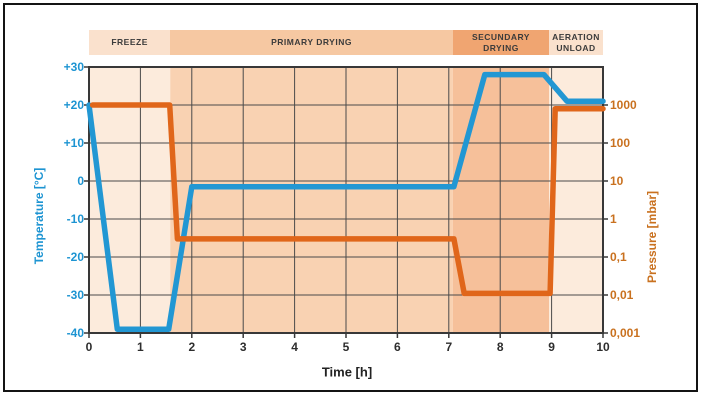  What do you see at coordinates (74, 67) in the screenshot?
I see `temperature-tick-label: +30` at bounding box center [74, 67].